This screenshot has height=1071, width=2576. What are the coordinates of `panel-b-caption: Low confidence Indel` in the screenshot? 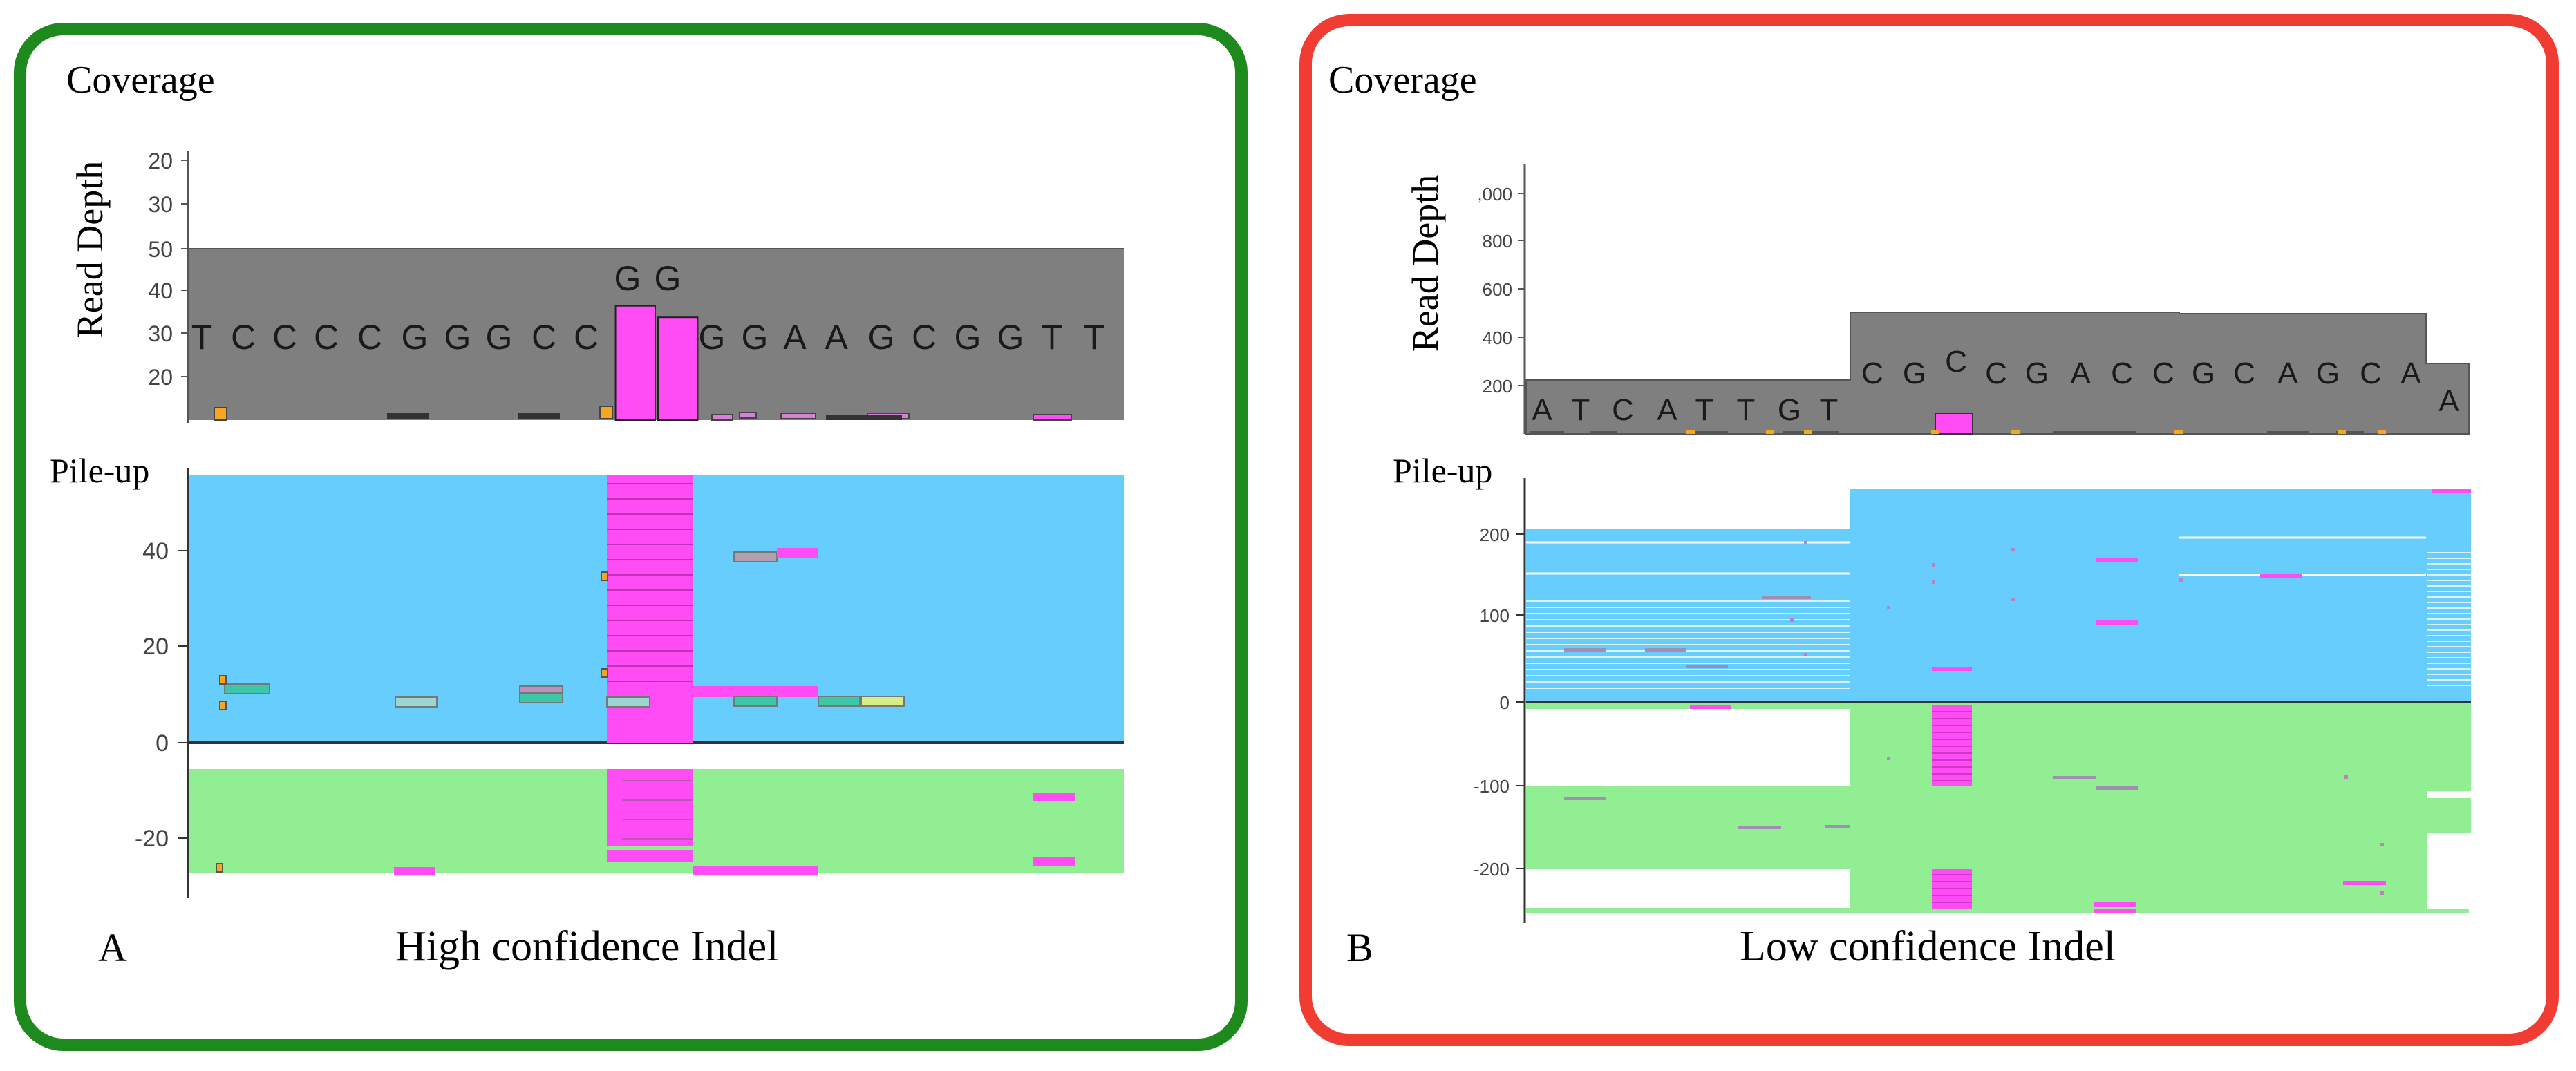 It's located at (1928, 946).